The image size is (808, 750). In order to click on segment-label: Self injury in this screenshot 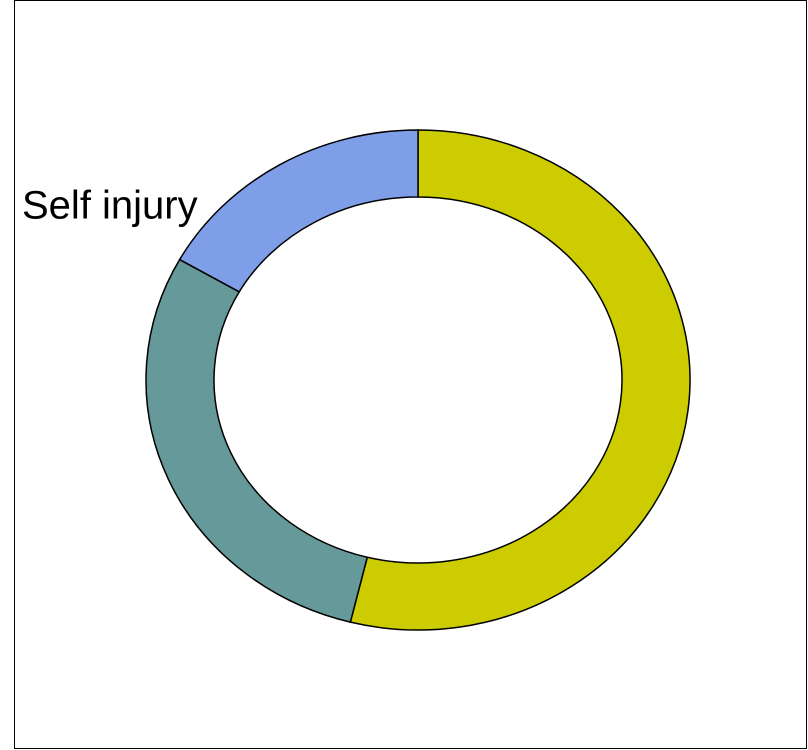, I will do `click(110, 206)`.